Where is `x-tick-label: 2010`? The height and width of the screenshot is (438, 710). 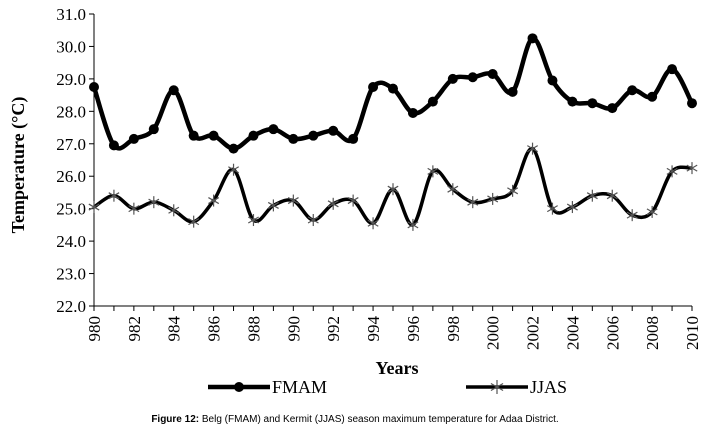 x-tick-label: 2010 is located at coordinates (692, 333).